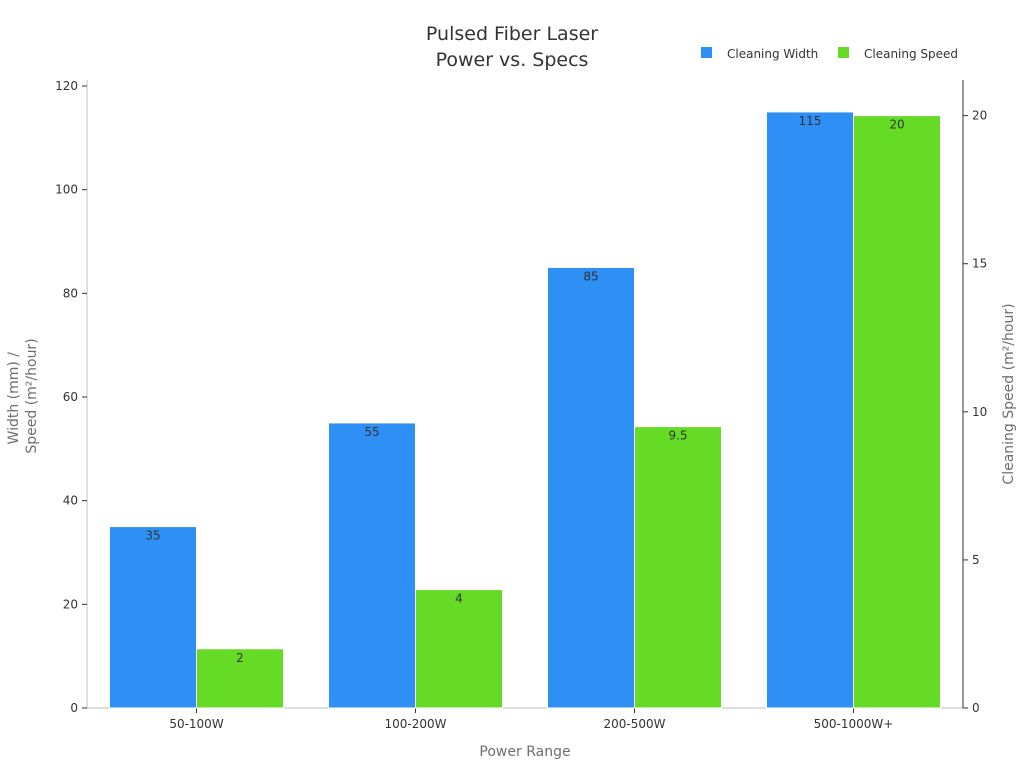  I want to click on y-axis-title-left: Width (mm) / Speed (m²/hour), so click(23, 395).